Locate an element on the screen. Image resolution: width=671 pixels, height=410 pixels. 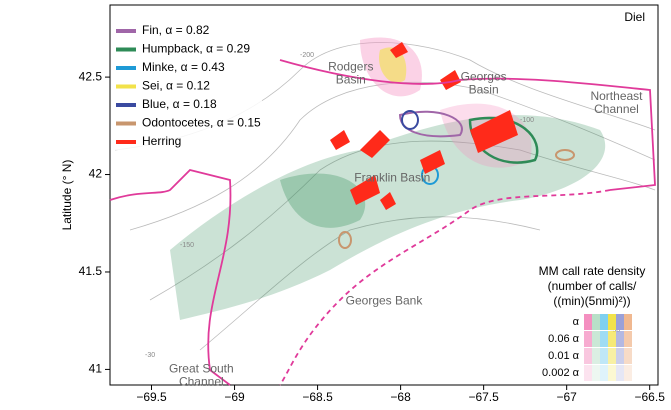
x-tick-label: −69.5 is located at coordinates (151, 397).